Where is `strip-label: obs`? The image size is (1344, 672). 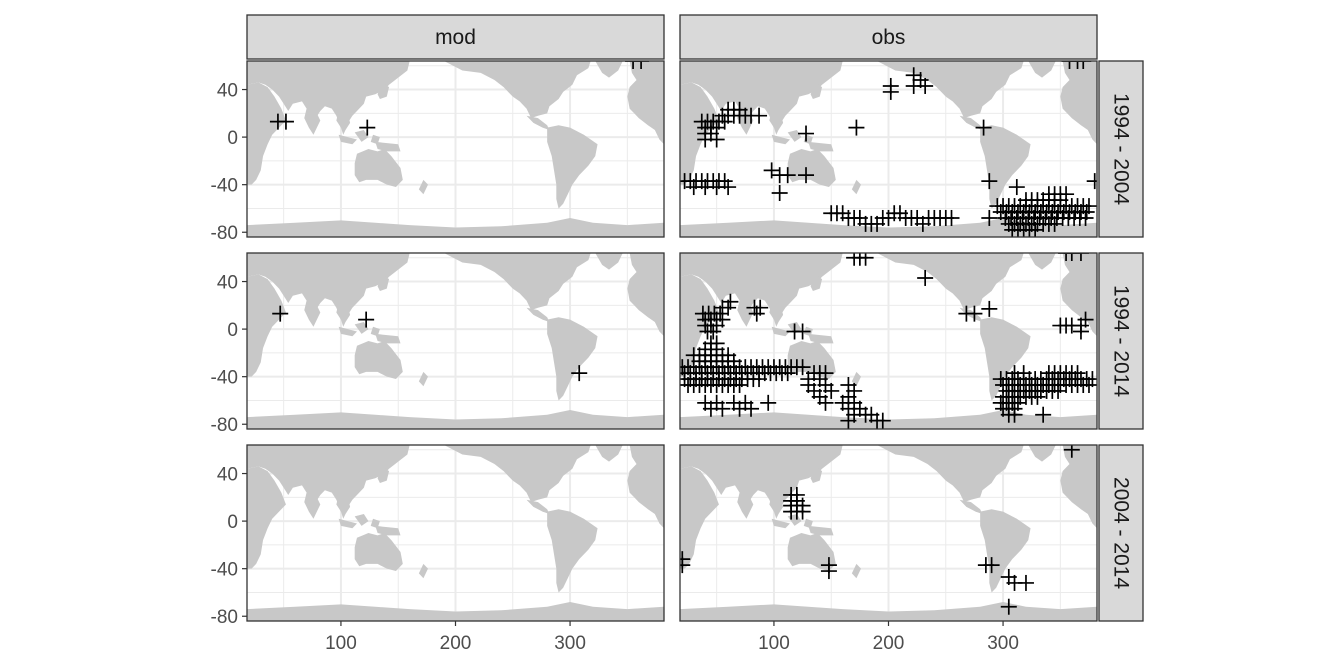 strip-label: obs is located at coordinates (889, 37).